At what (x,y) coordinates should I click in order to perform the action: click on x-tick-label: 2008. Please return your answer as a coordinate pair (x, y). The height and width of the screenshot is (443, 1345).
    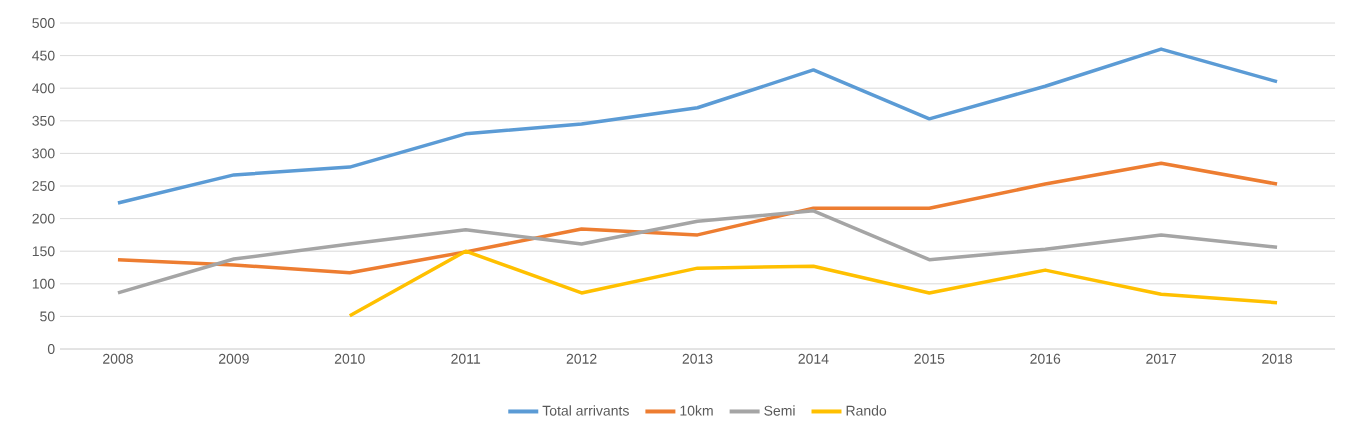
    Looking at the image, I should click on (118, 358).